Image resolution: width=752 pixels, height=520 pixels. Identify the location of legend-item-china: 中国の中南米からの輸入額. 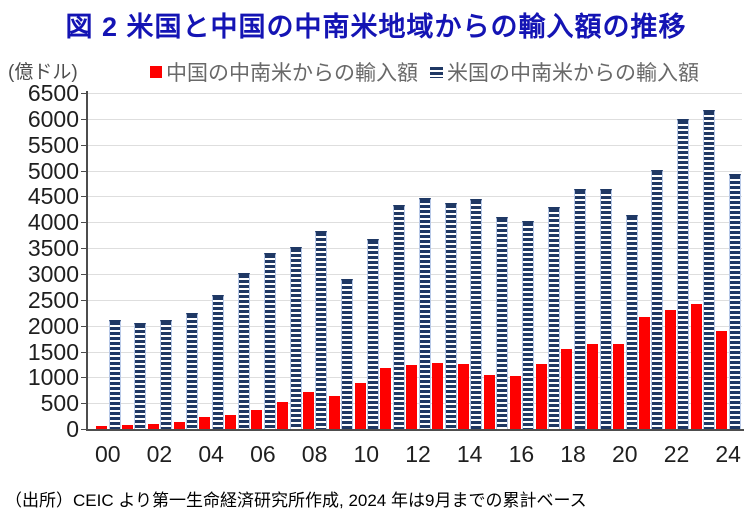
(284, 72).